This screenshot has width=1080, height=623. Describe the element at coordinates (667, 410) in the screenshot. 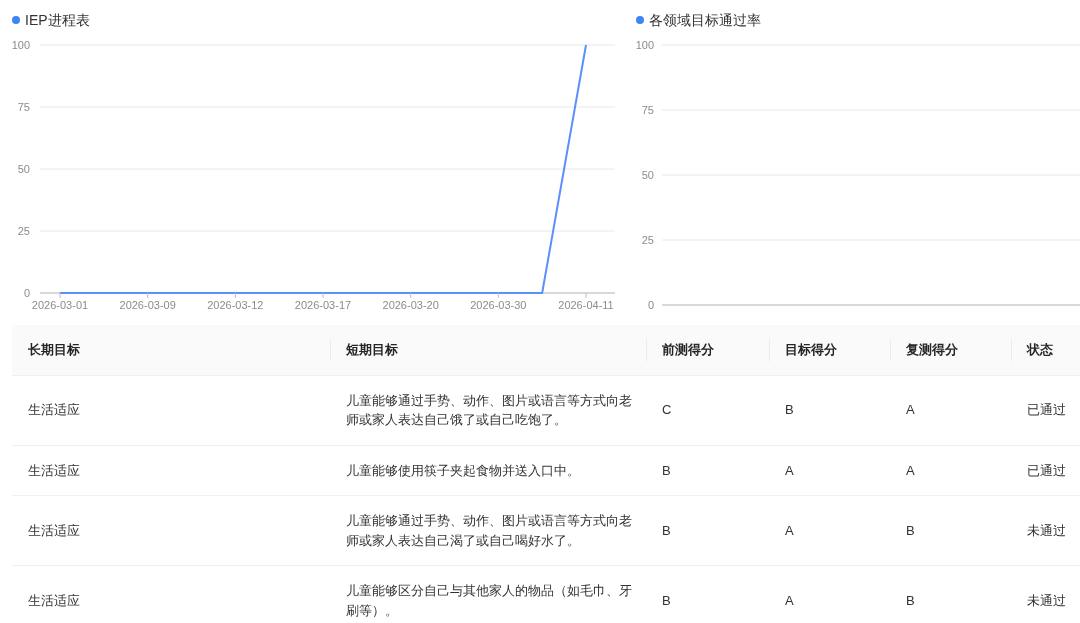

I see `text: C` at that location.